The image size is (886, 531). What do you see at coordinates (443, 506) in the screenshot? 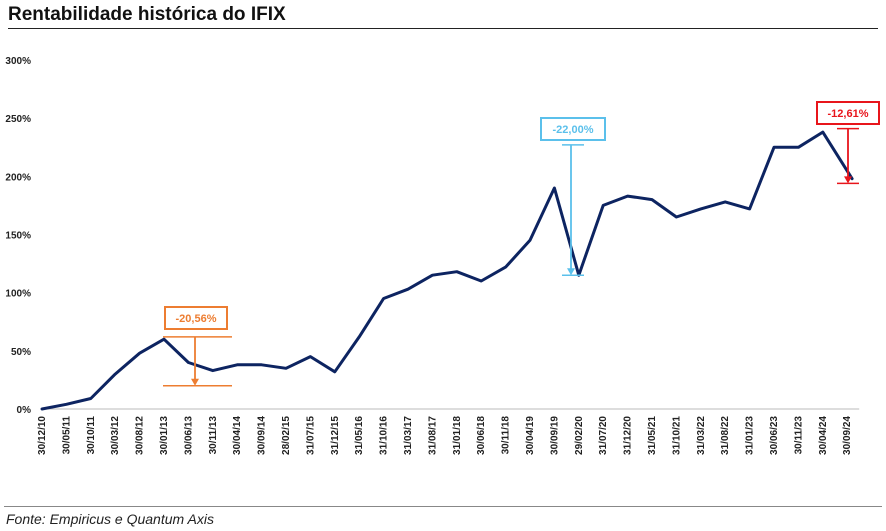
I see `footer-divider` at bounding box center [443, 506].